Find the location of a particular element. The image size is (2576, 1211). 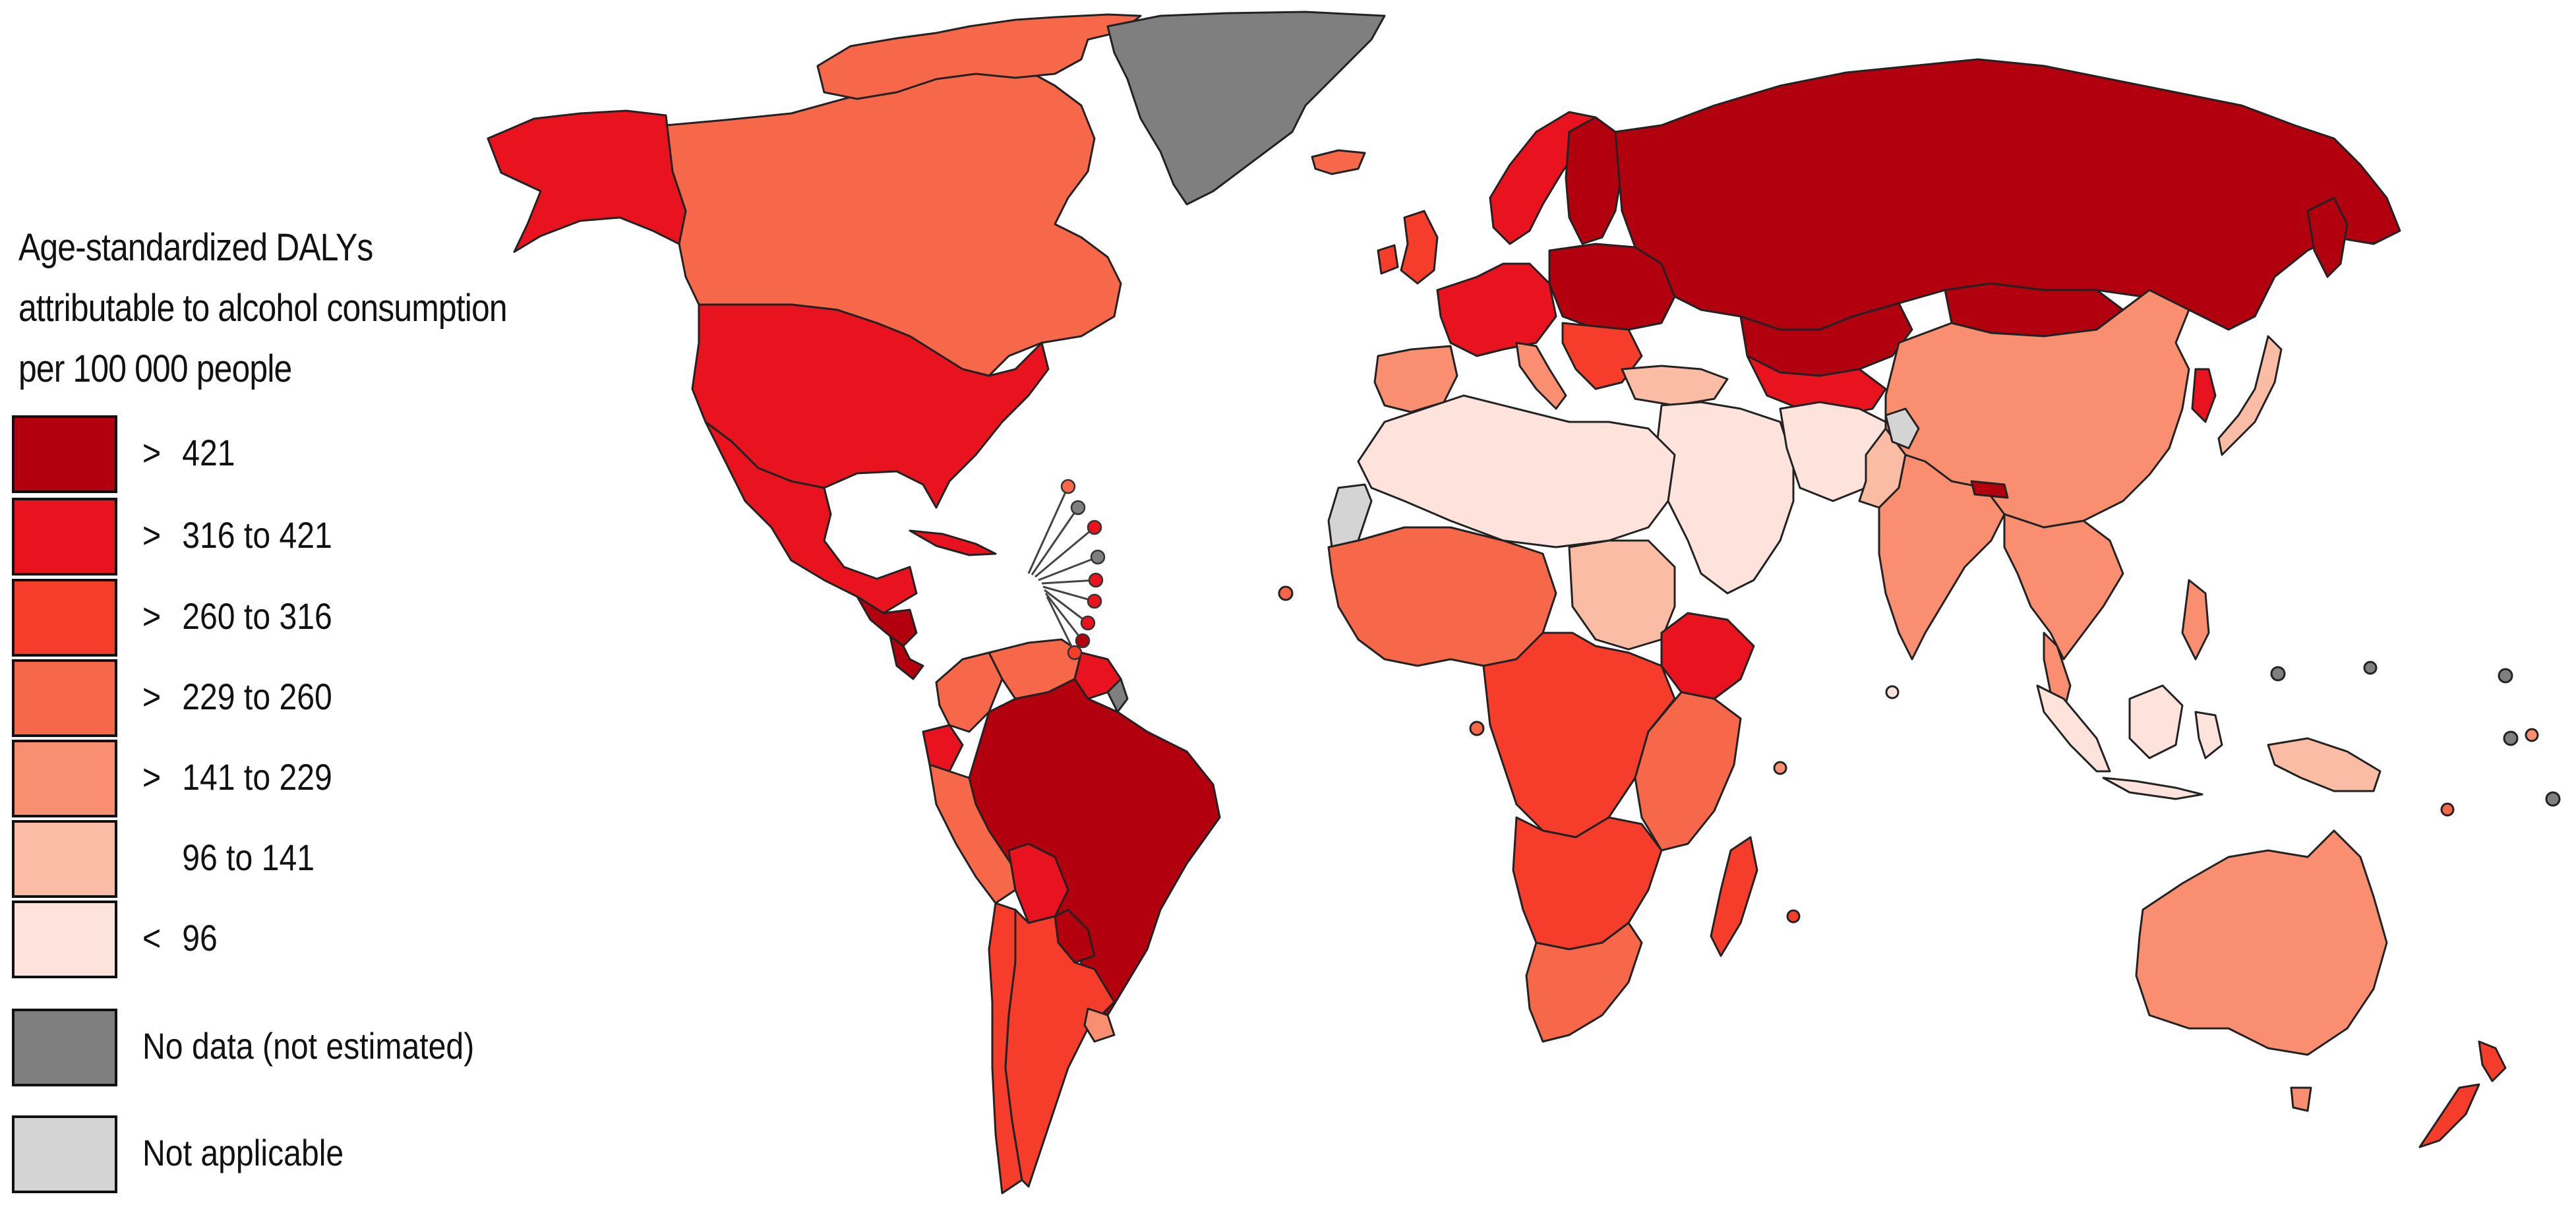

region-south-africa is located at coordinates (1584, 982).